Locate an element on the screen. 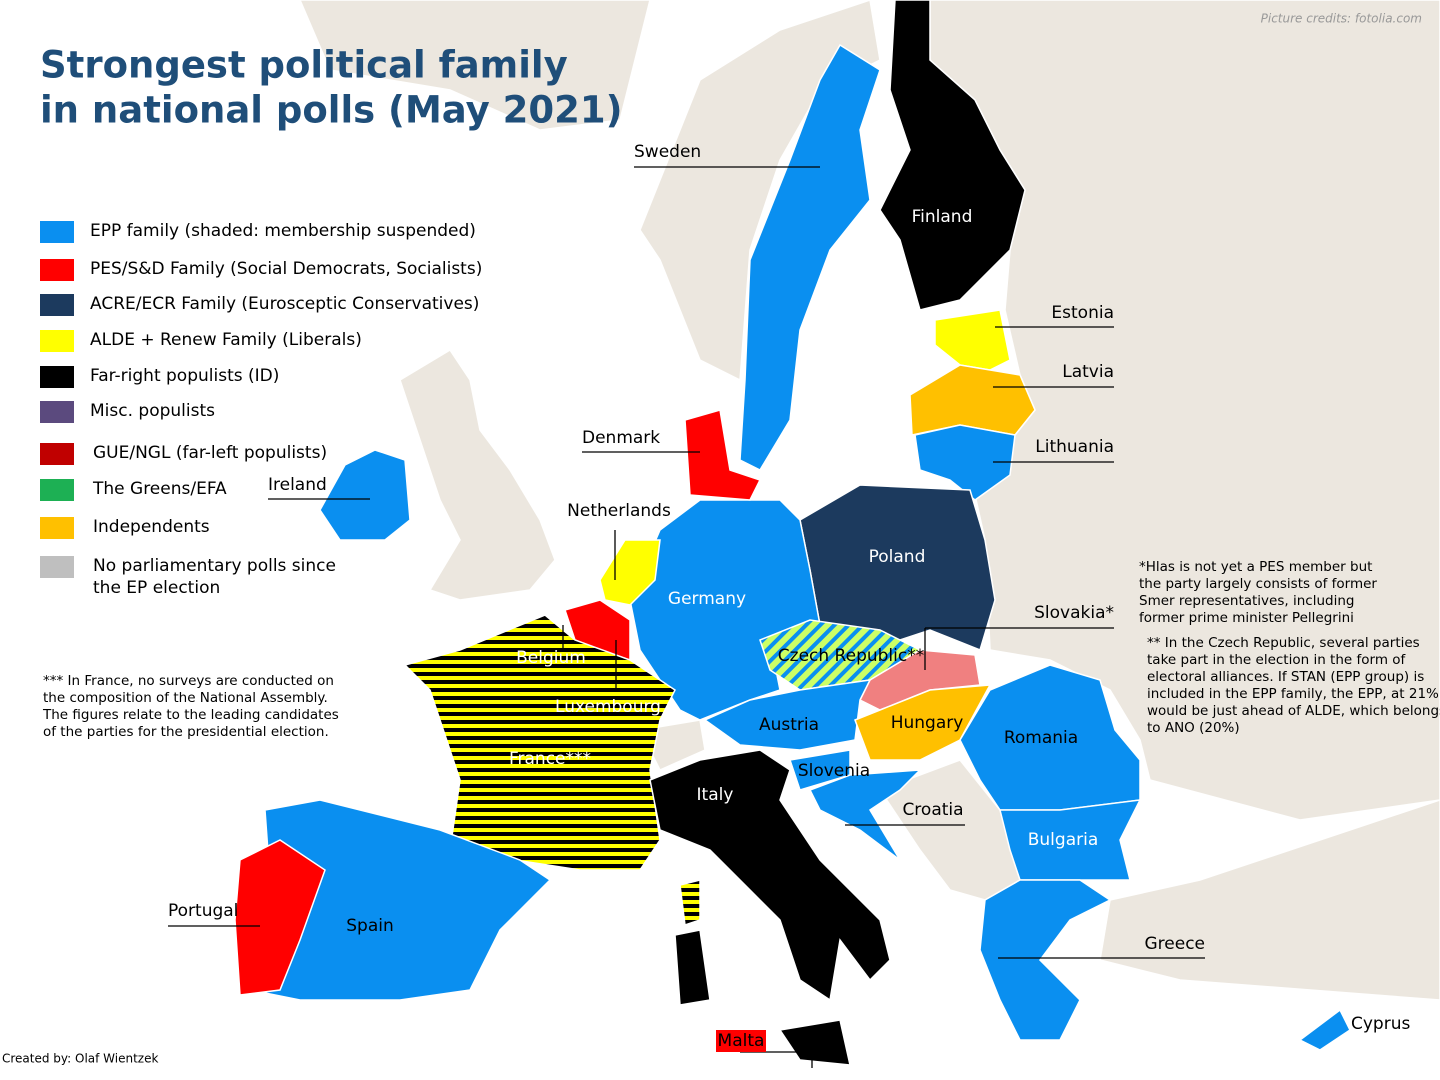 The width and height of the screenshot is (1440, 1080). legend-label: No parliamentary polls since is located at coordinates (214, 566).